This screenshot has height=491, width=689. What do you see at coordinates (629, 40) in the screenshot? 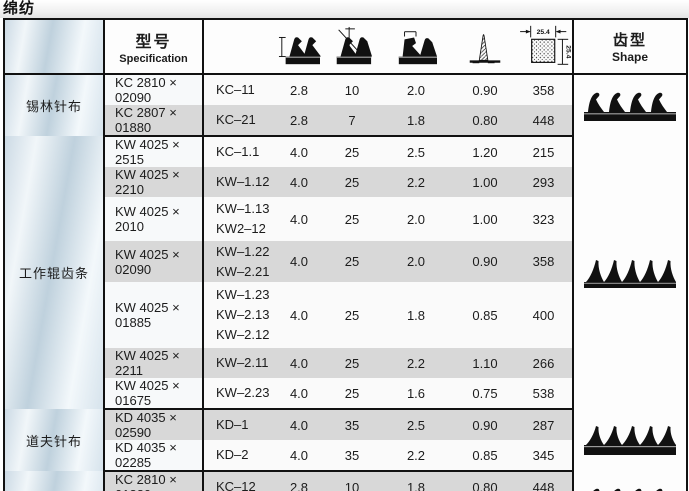
I see `shape-header-zh: 齿型` at bounding box center [629, 40].